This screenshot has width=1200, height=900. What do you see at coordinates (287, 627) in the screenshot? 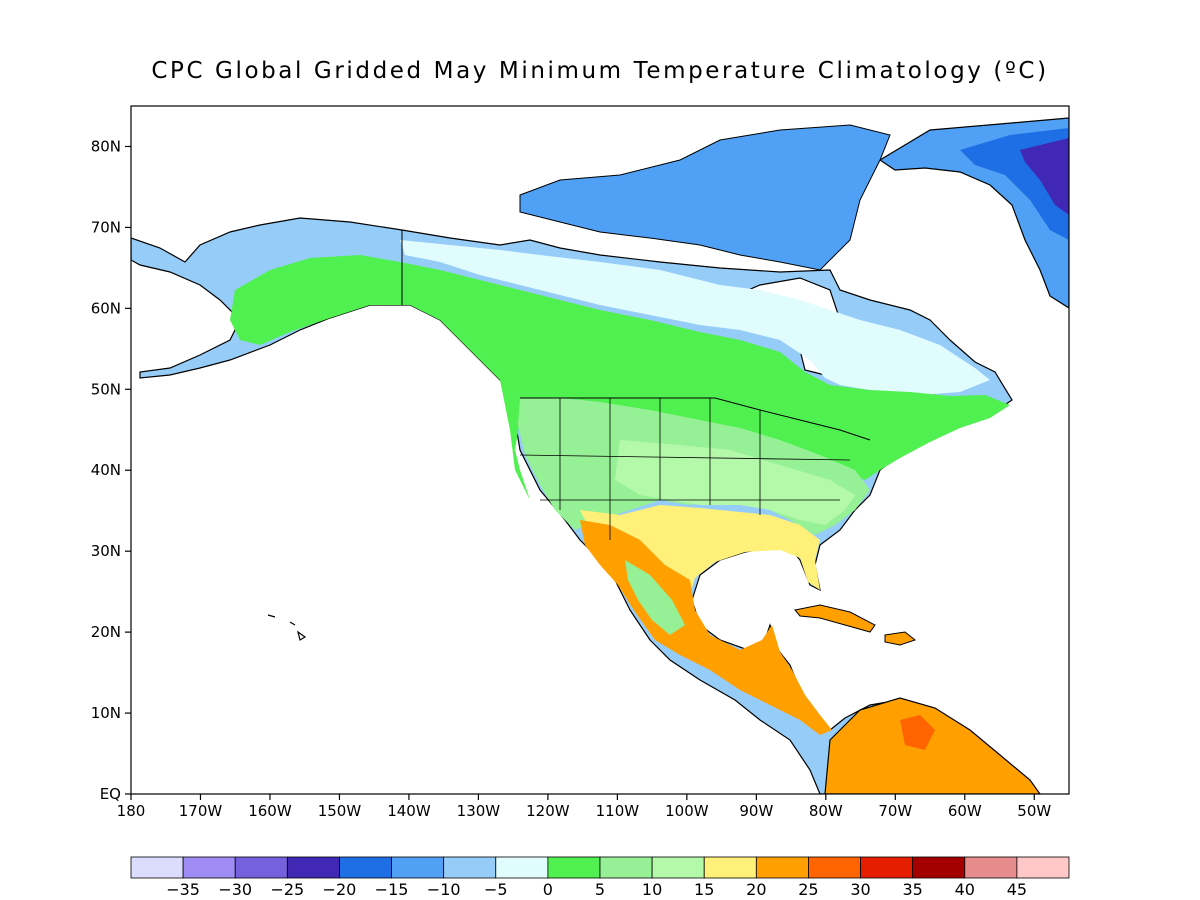
I see `hawaii` at bounding box center [287, 627].